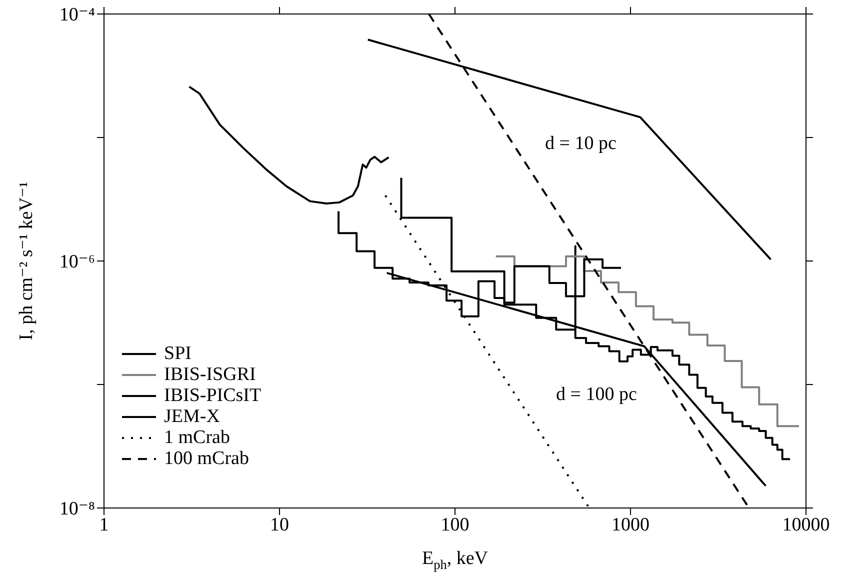 The width and height of the screenshot is (843, 574). What do you see at coordinates (279, 525) in the screenshot?
I see `x-tick-label: 10` at bounding box center [279, 525].